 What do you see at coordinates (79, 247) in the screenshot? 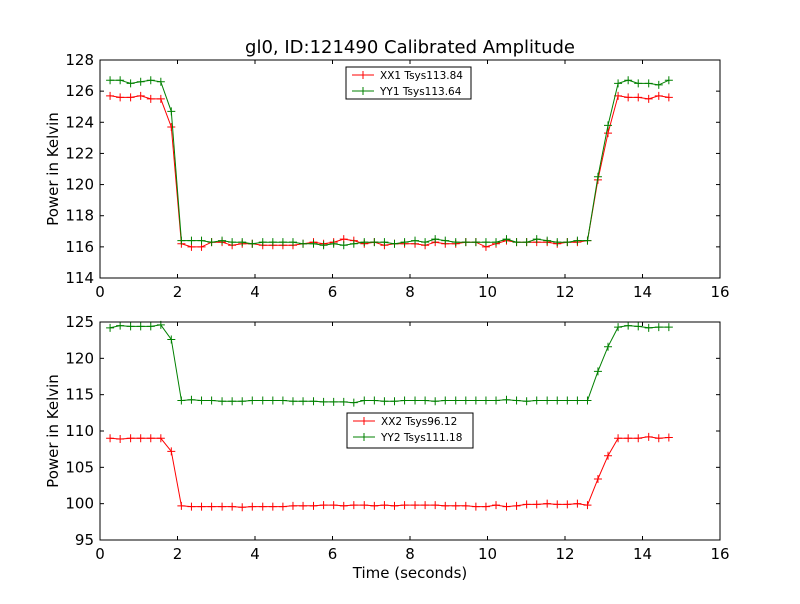
I see `y-tick-label: 116` at bounding box center [79, 247].